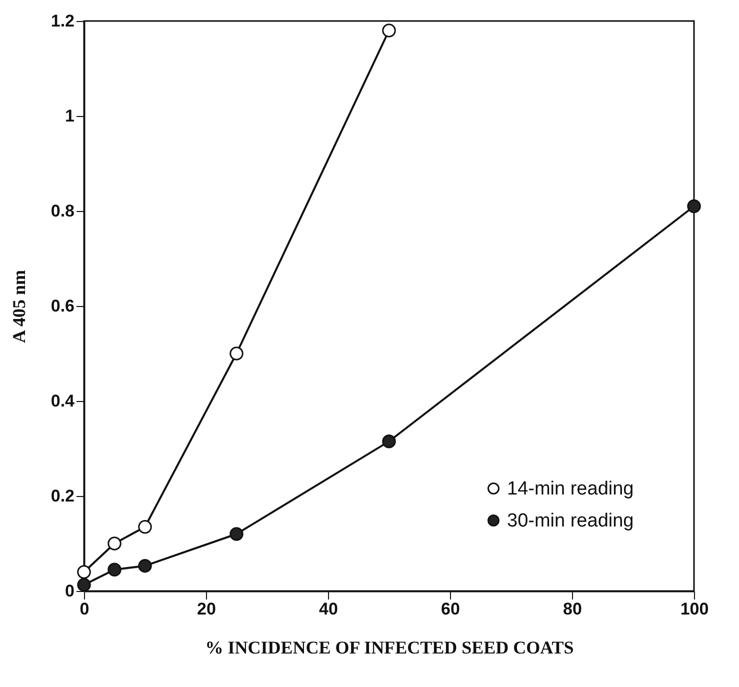  I want to click on x-tick-label: 100, so click(694, 609).